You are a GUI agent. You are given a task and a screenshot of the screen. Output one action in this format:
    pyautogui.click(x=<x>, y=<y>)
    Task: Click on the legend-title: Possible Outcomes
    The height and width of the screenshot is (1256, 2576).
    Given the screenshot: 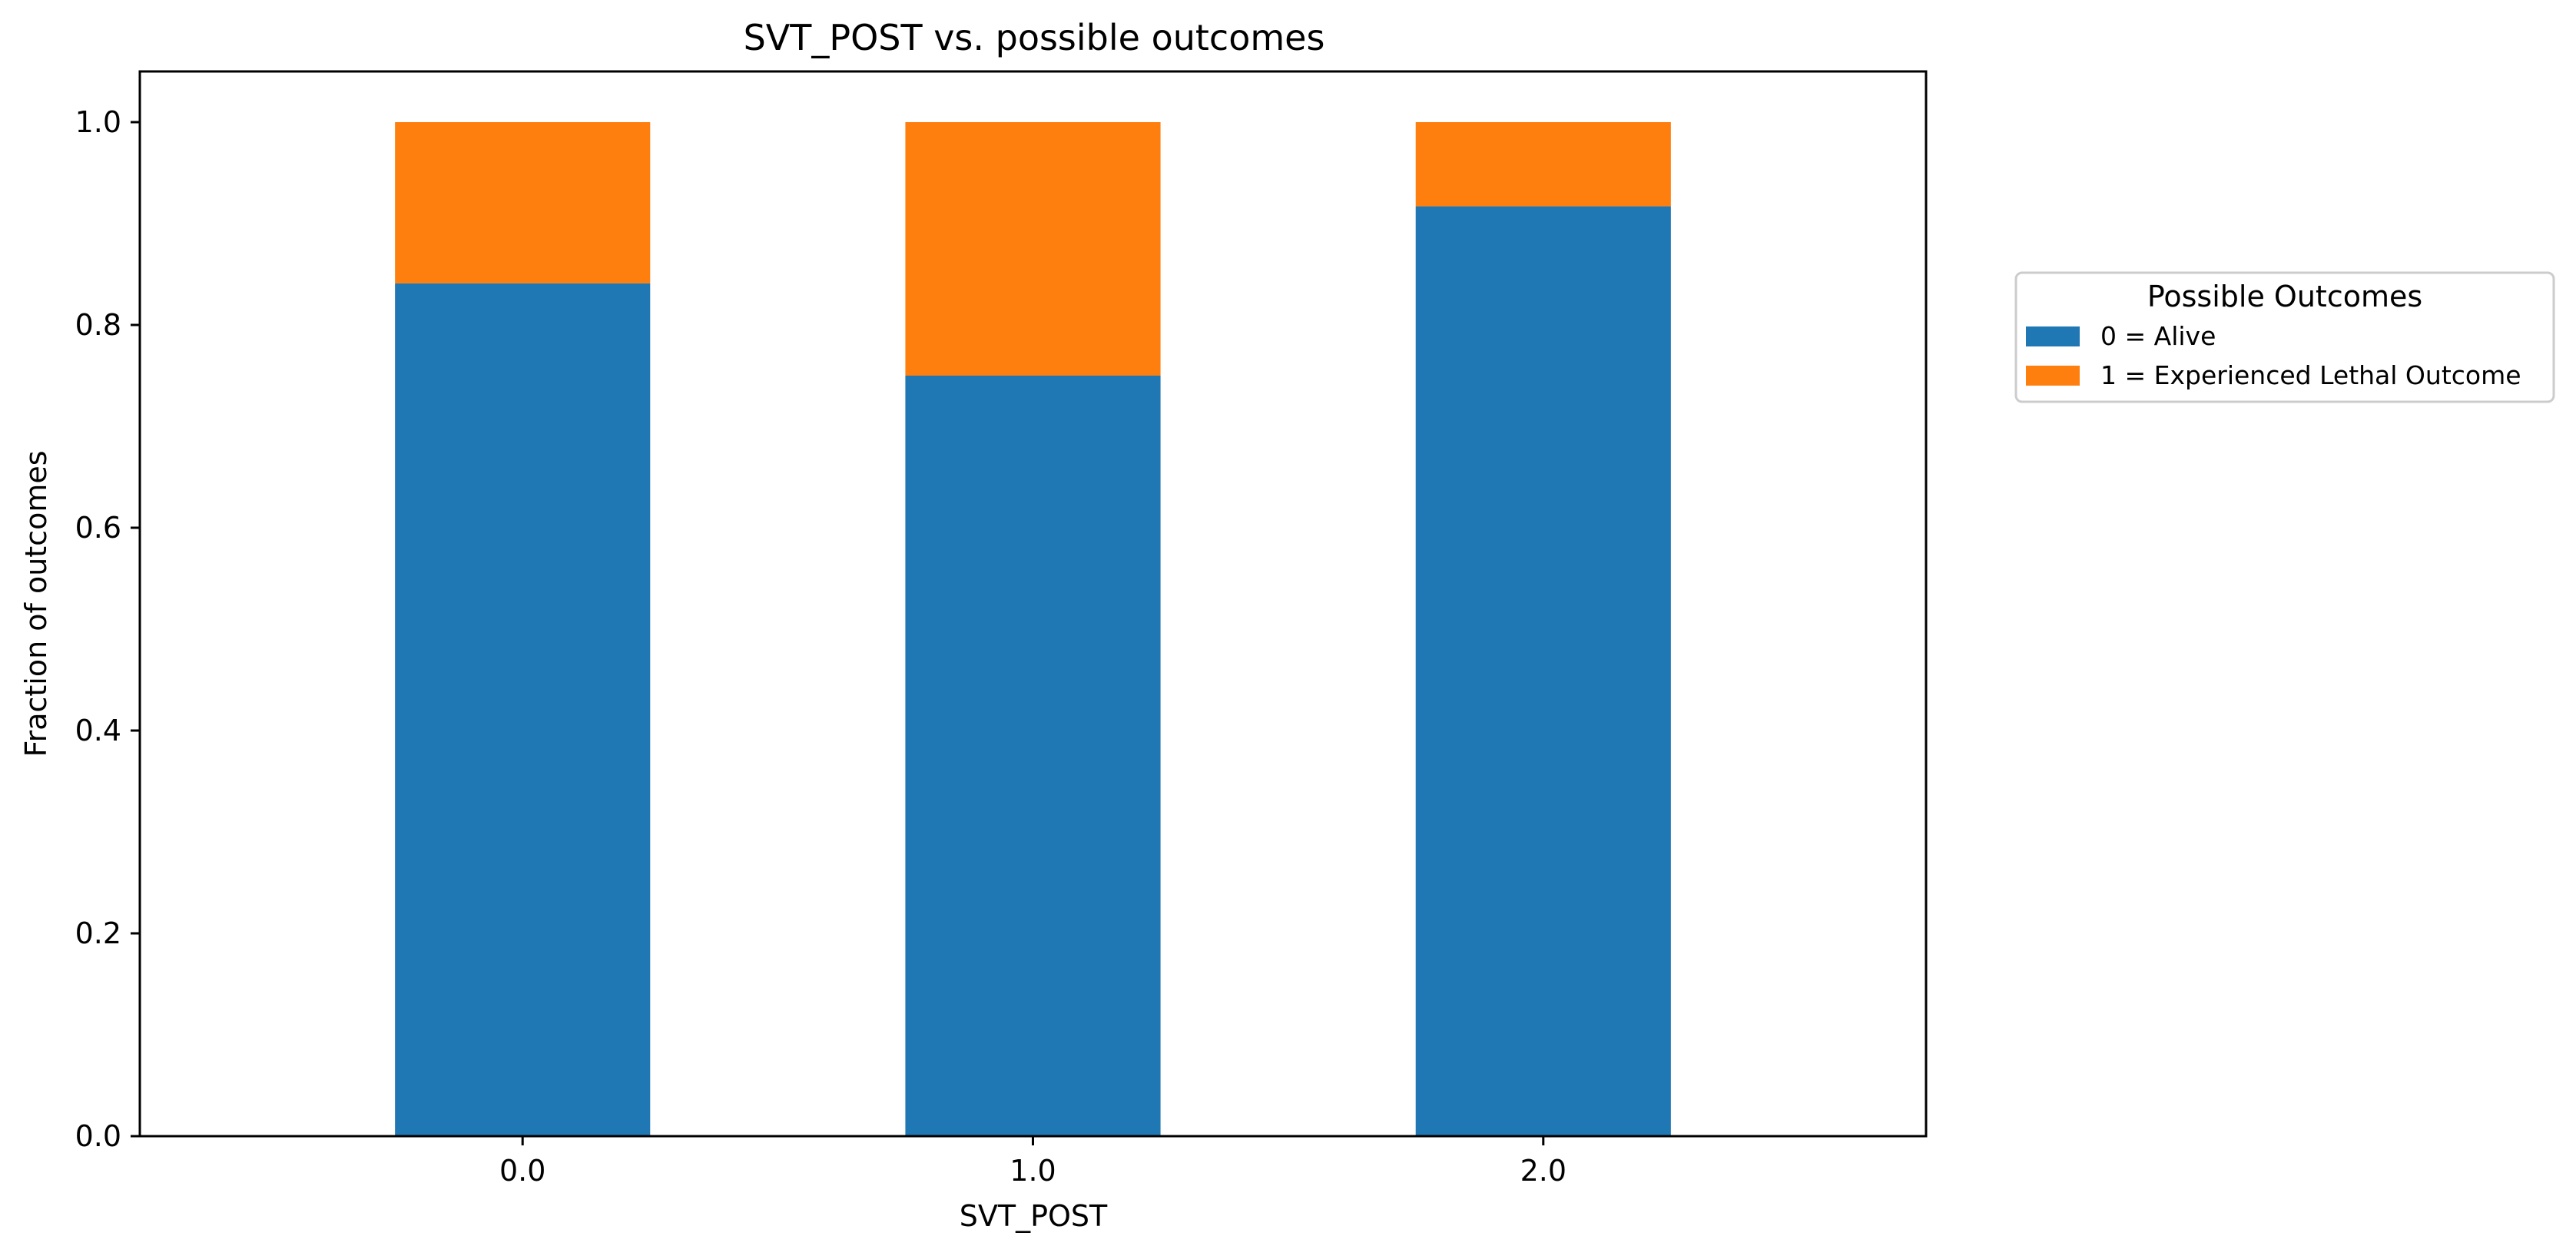 What is the action you would take?
    pyautogui.click(x=2284, y=296)
    